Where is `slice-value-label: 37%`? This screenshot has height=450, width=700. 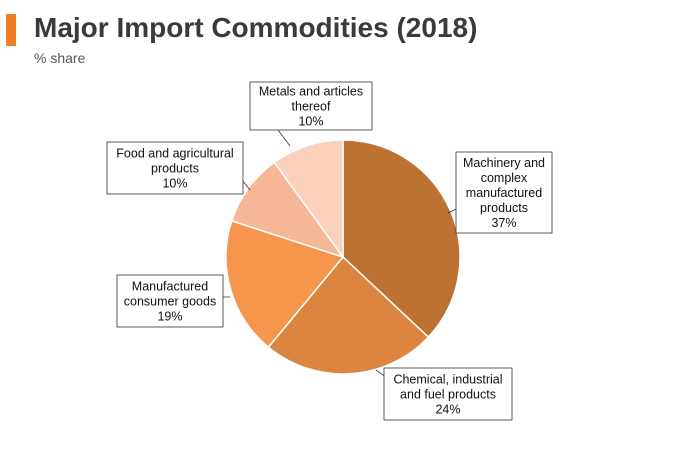
slice-value-label: 37% is located at coordinates (503, 223).